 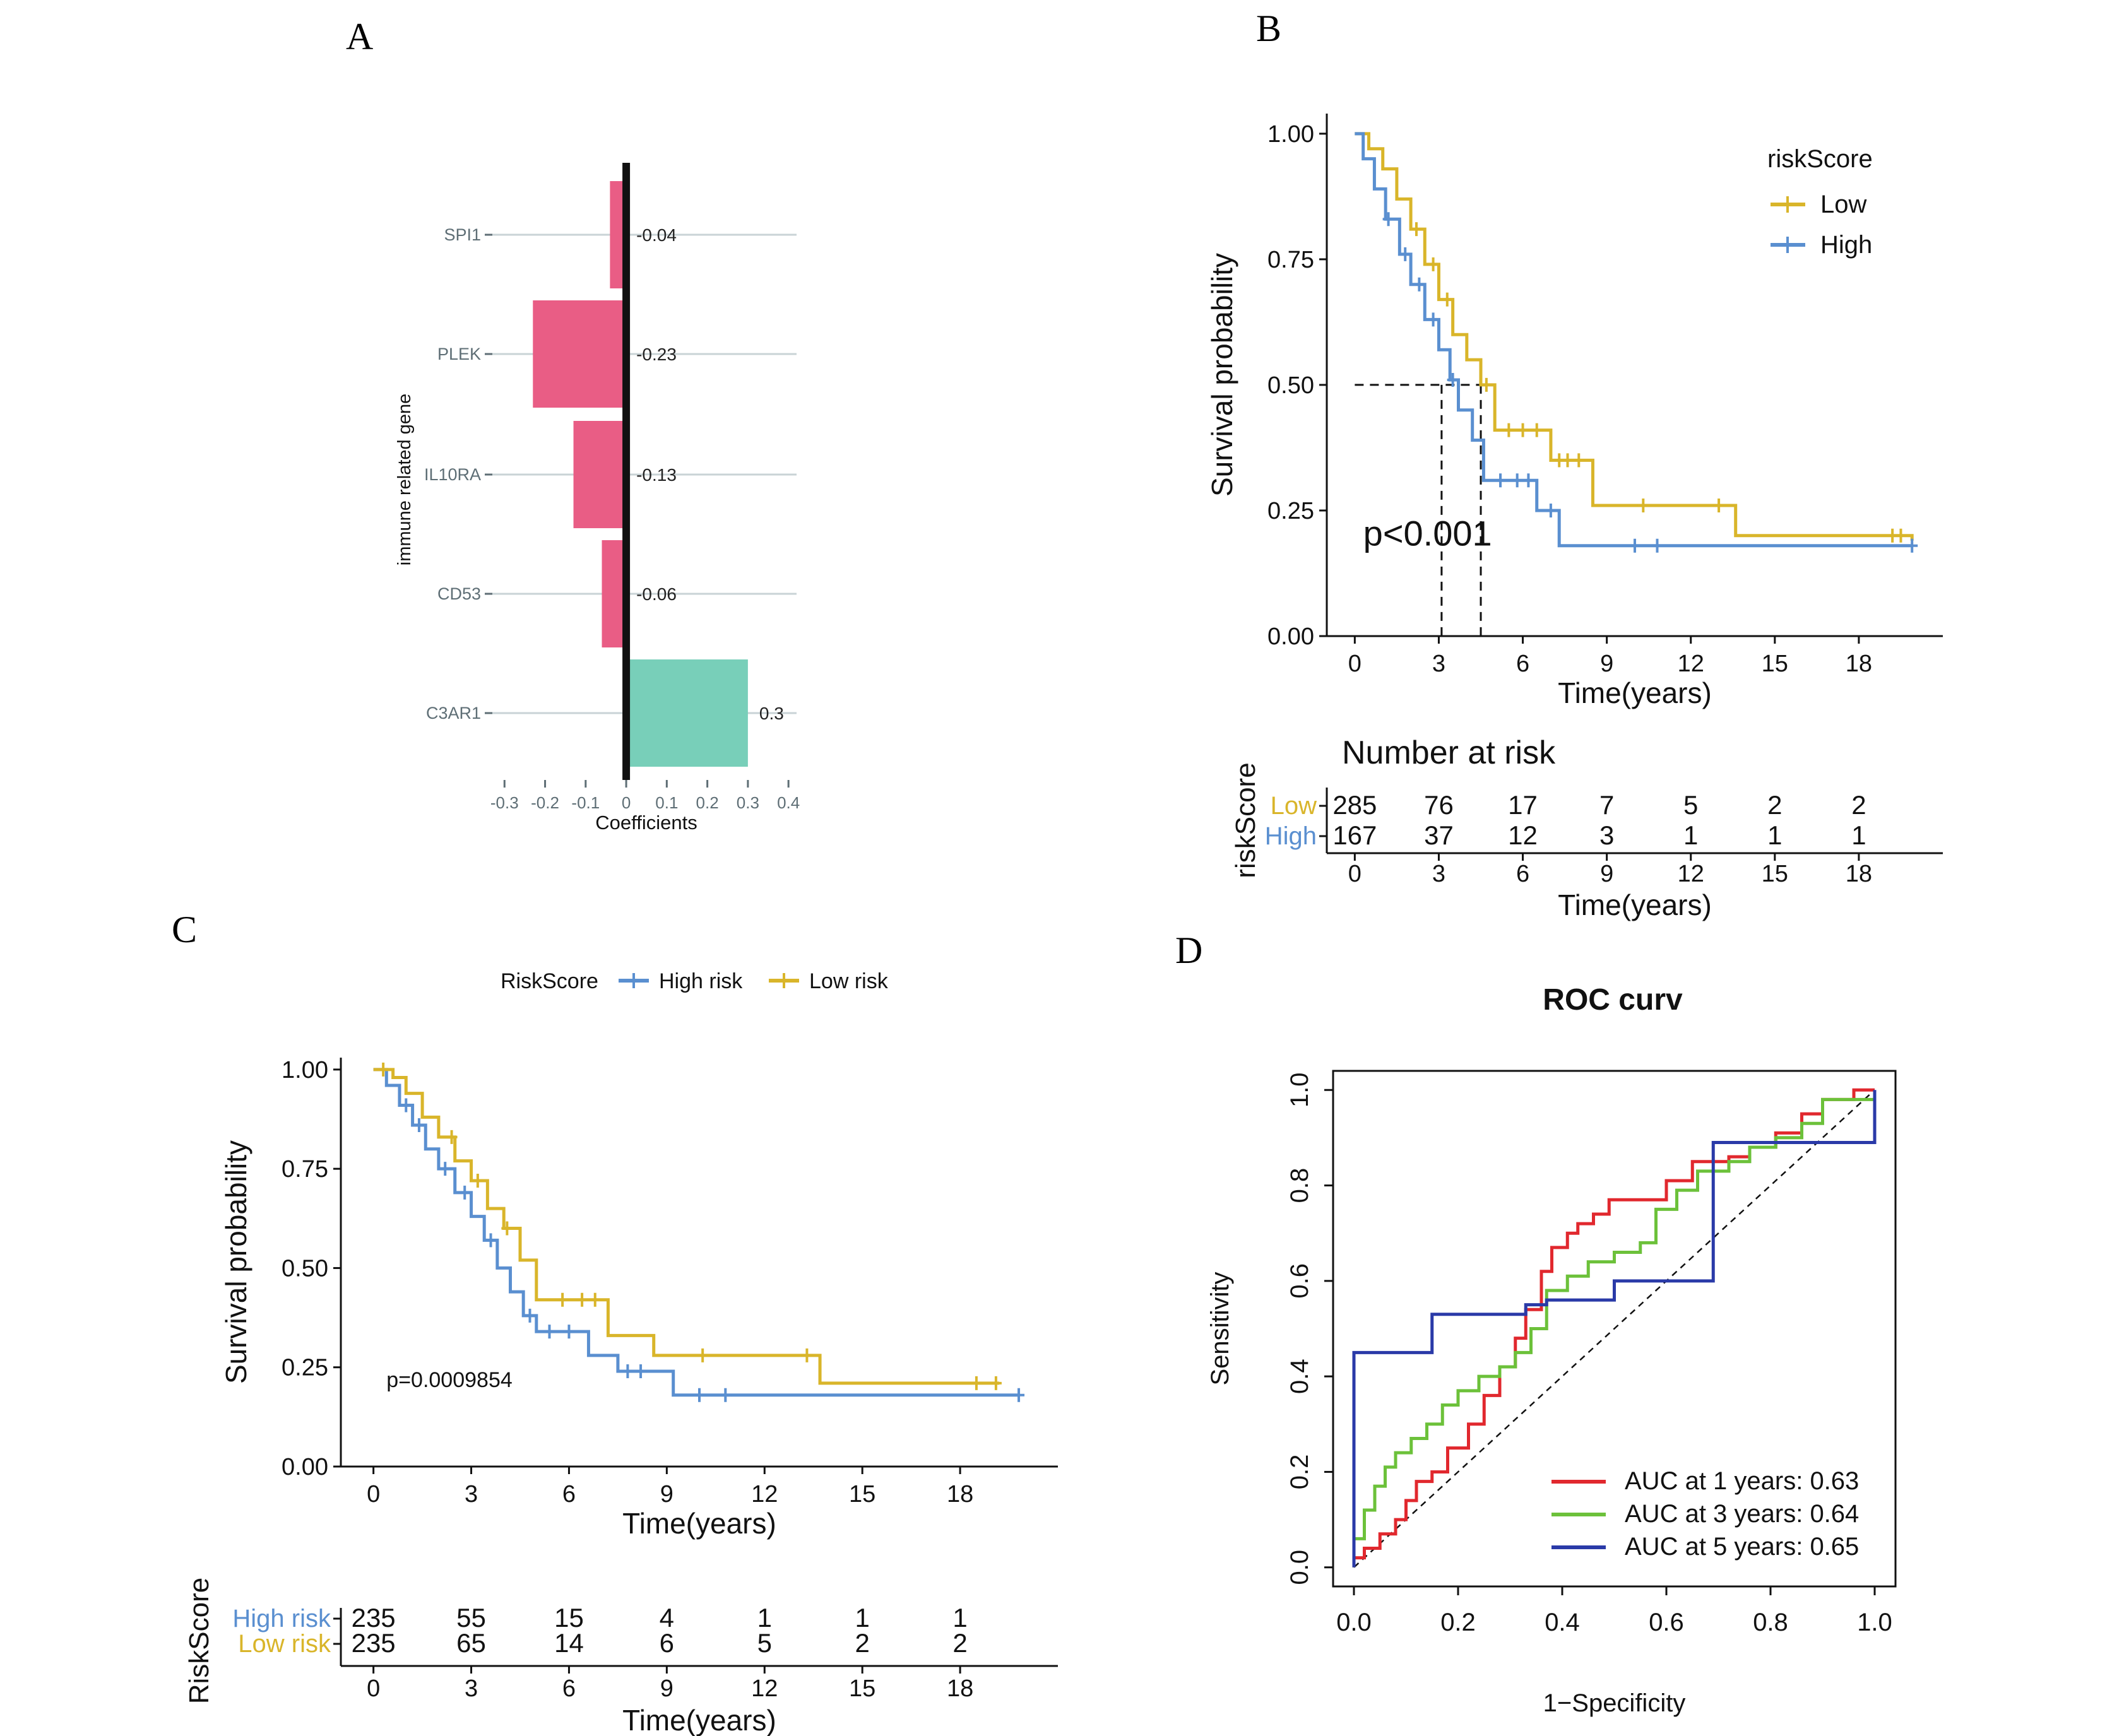 I want to click on y-tick-label: 0.0, so click(x=1300, y=1567).